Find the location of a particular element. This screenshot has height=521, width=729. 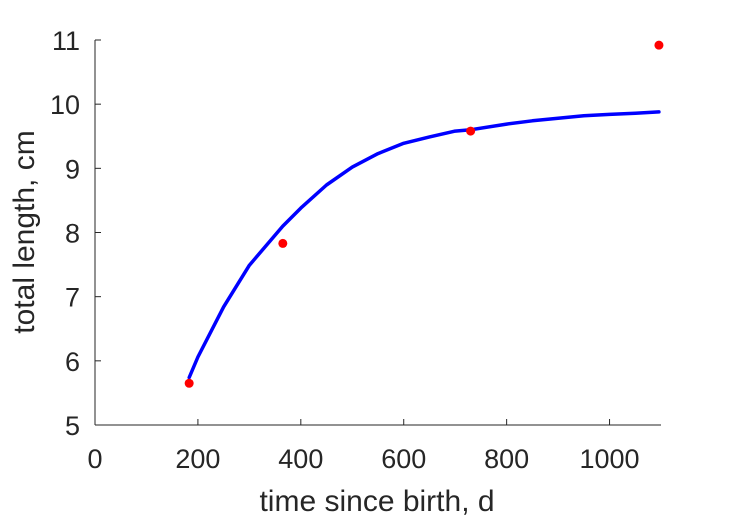

y-tick-label: 7 is located at coordinates (72, 298).